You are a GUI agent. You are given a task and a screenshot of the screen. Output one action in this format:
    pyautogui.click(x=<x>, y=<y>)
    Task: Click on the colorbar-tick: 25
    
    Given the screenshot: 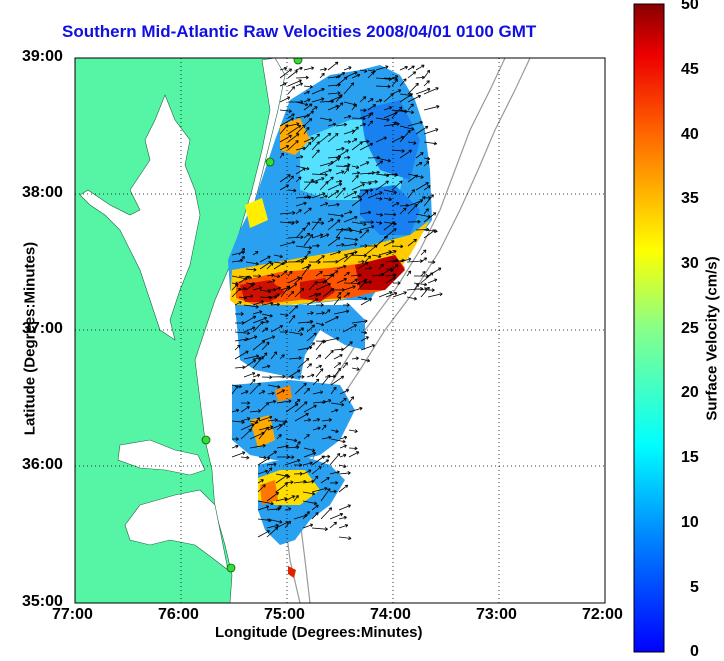 What is the action you would take?
    pyautogui.click(x=690, y=328)
    